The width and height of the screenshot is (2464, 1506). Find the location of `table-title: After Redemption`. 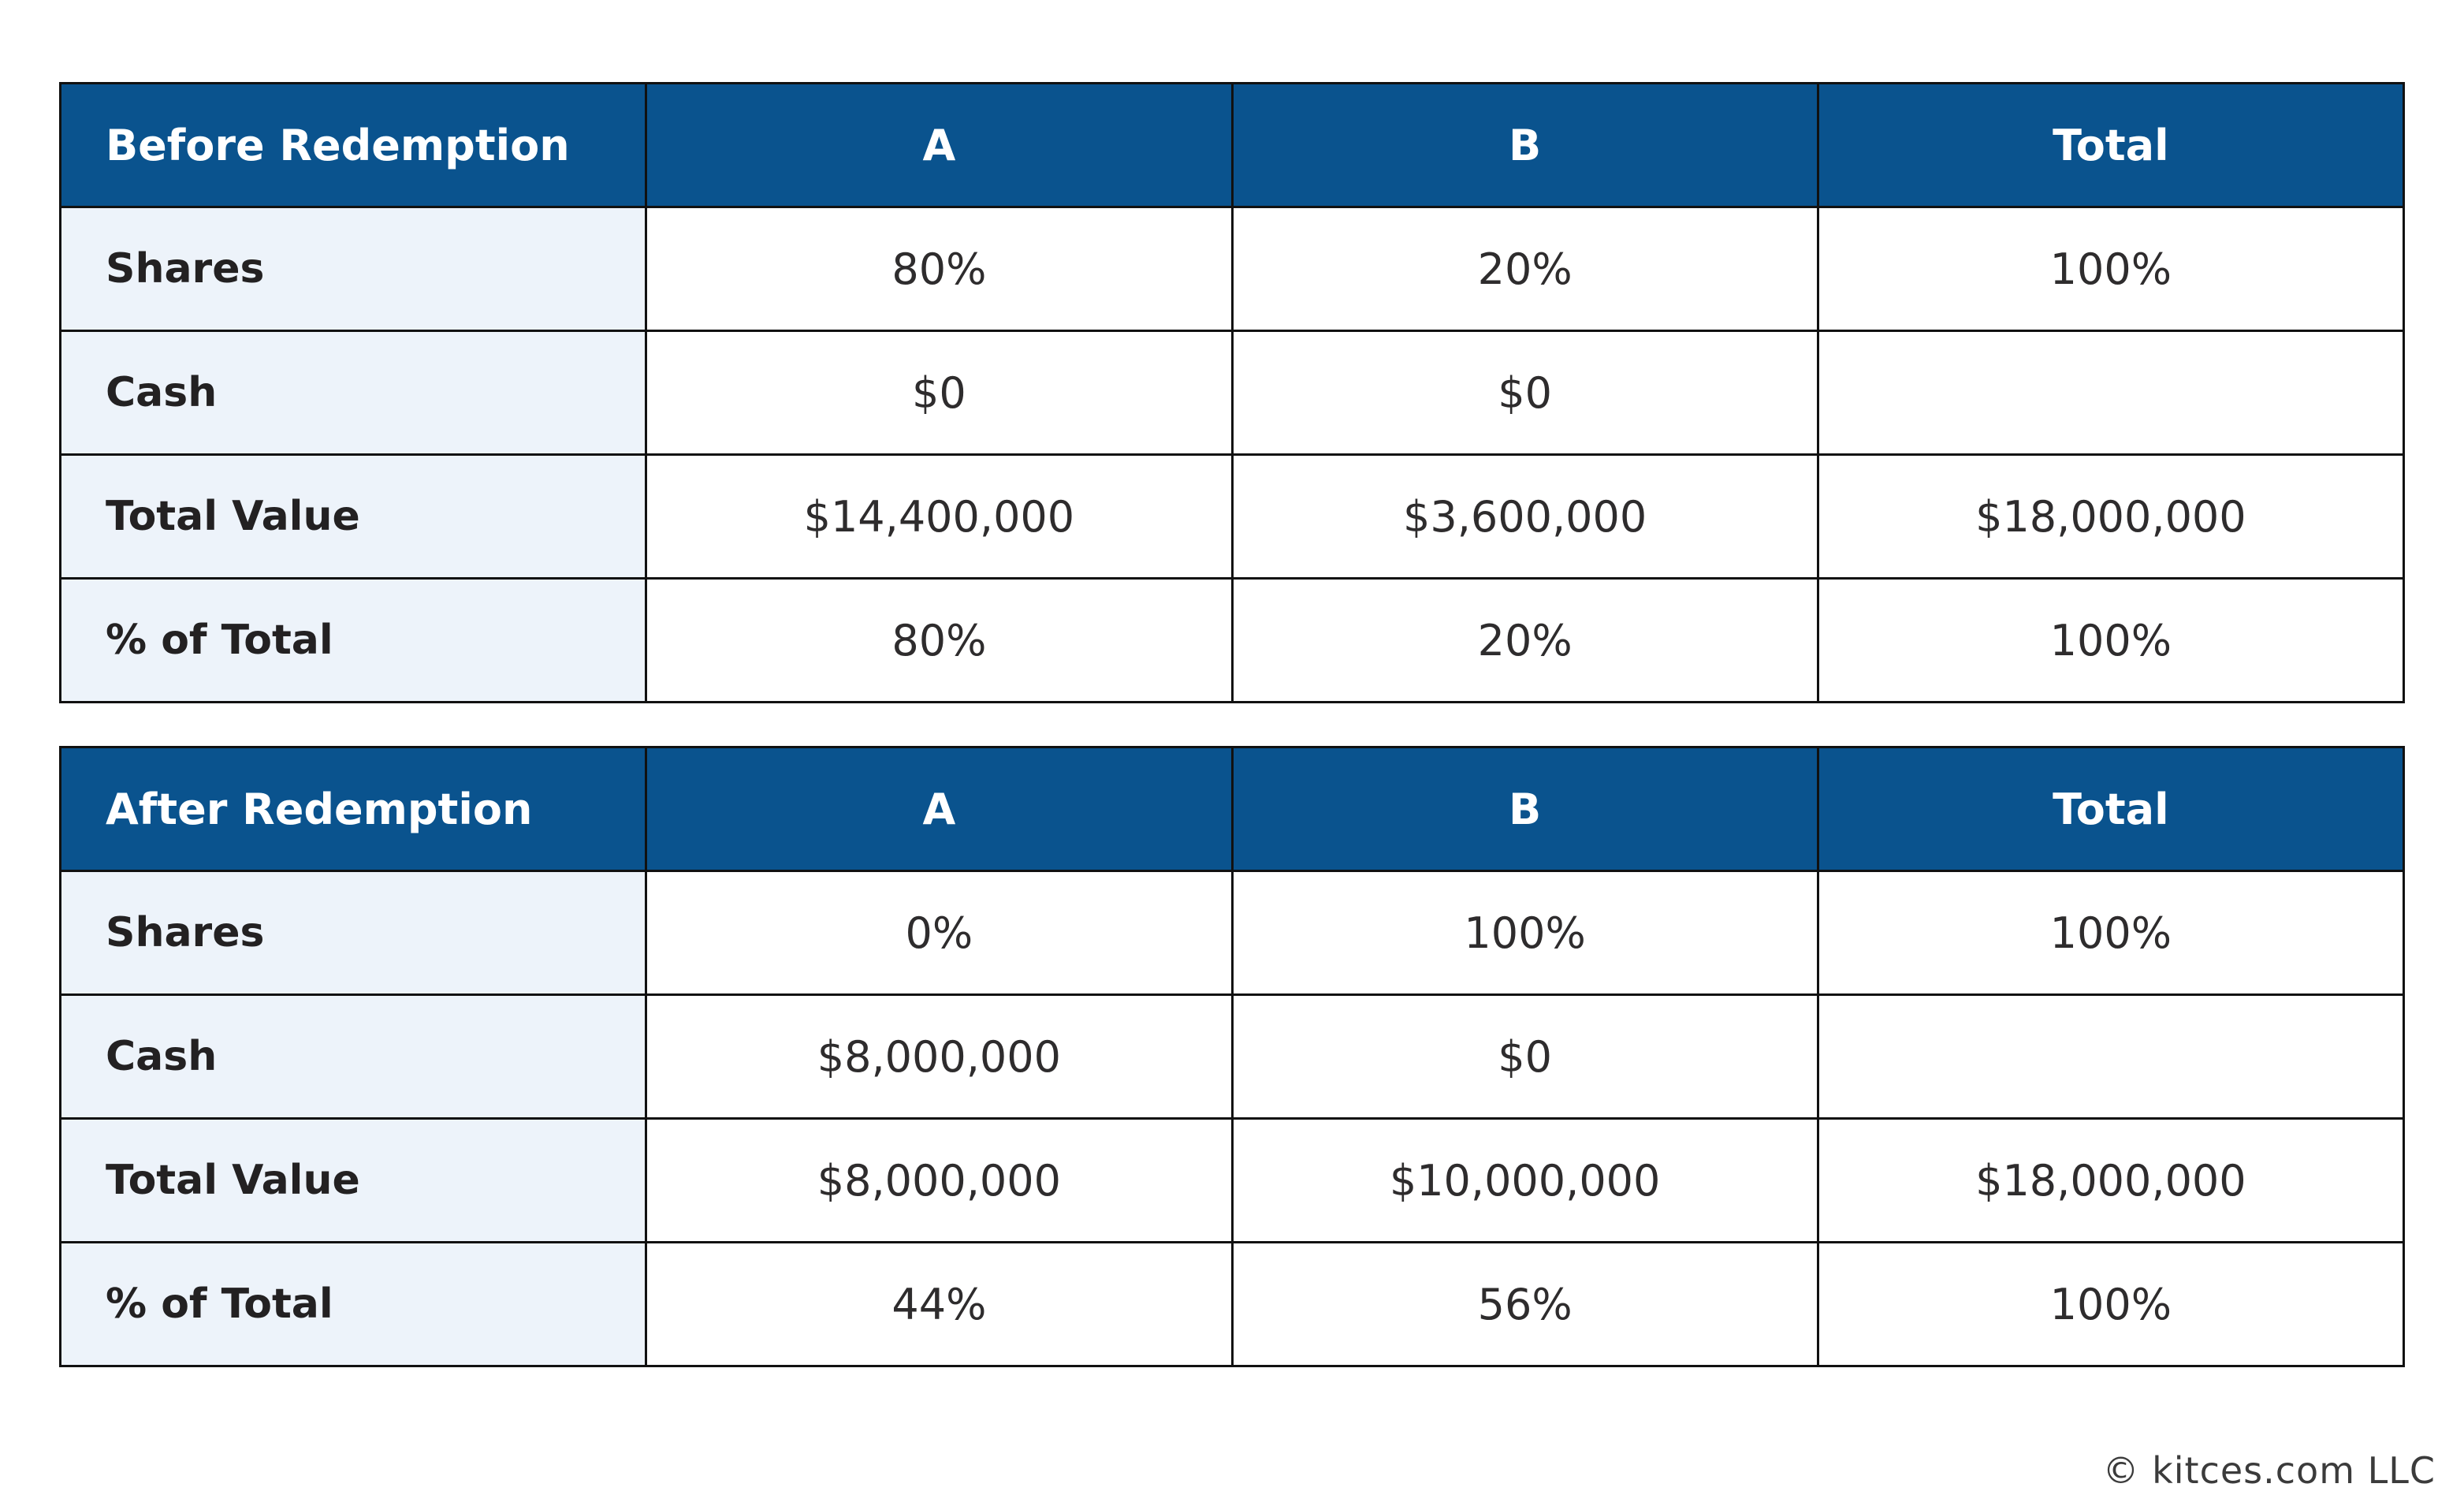

table-title: After Redemption is located at coordinates (353, 809).